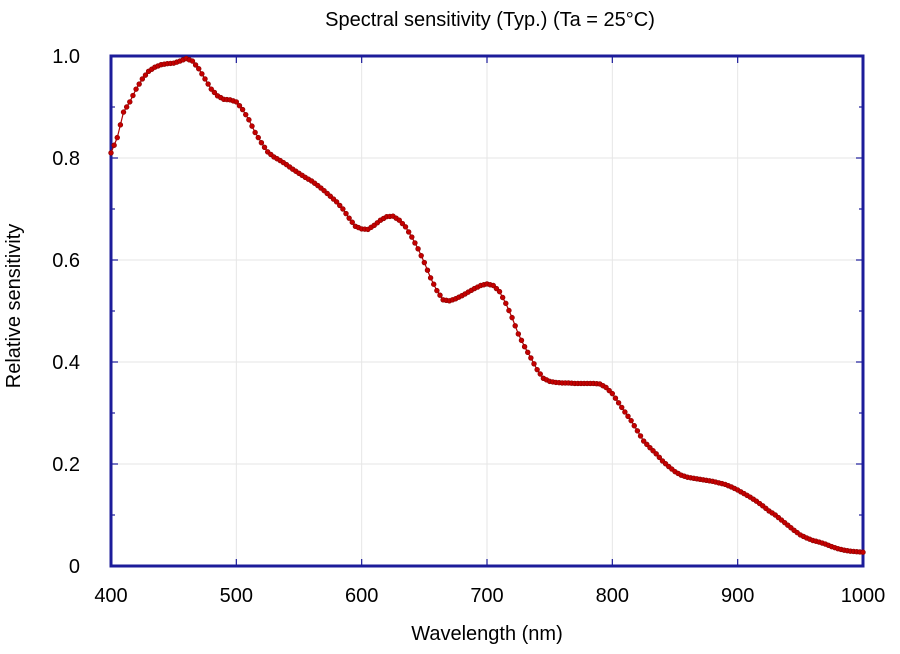 The height and width of the screenshot is (654, 900). What do you see at coordinates (66, 312) in the screenshot?
I see `y-axis-tick-labels: 0 0.2 0.4 0.6 0.8 1.0` at bounding box center [66, 312].